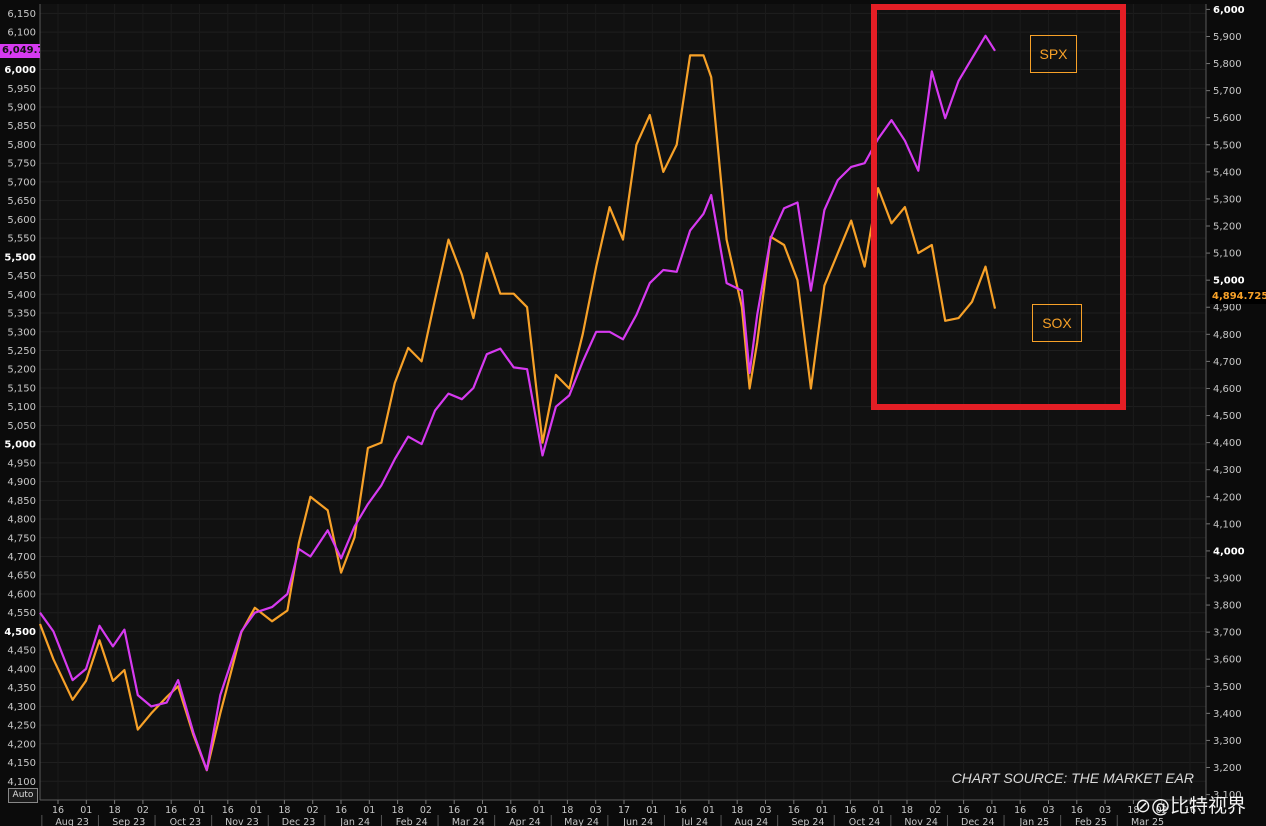 Image resolution: width=1266 pixels, height=826 pixels. What do you see at coordinates (23, 795) in the screenshot?
I see `auto-scale-button: Auto` at bounding box center [23, 795].